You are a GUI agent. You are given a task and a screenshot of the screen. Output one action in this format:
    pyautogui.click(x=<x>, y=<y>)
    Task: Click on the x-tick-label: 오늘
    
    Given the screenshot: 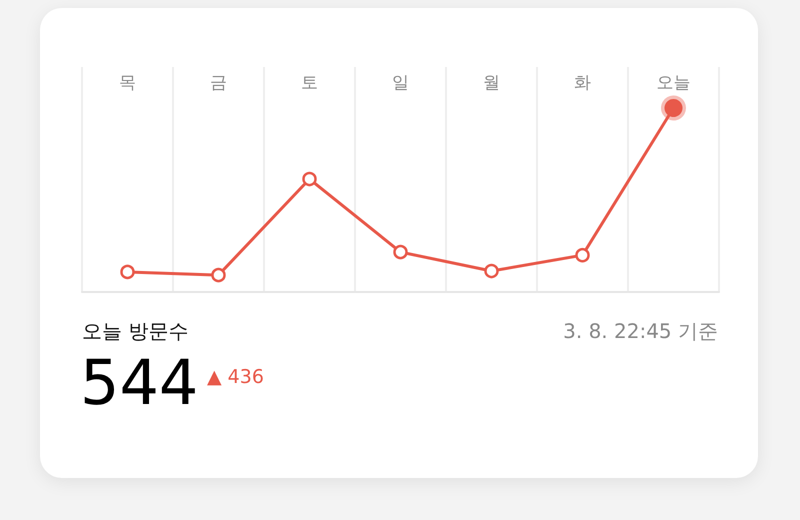 What is the action you would take?
    pyautogui.click(x=673, y=82)
    